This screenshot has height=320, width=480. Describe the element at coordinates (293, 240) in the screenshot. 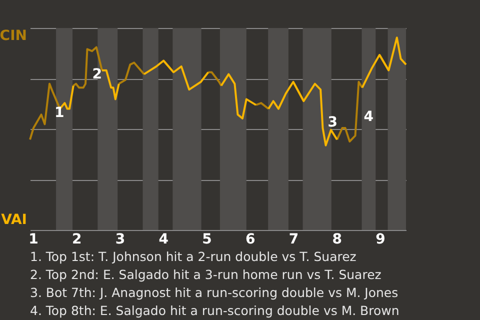

I see `x-tick-label: 7` at that location.